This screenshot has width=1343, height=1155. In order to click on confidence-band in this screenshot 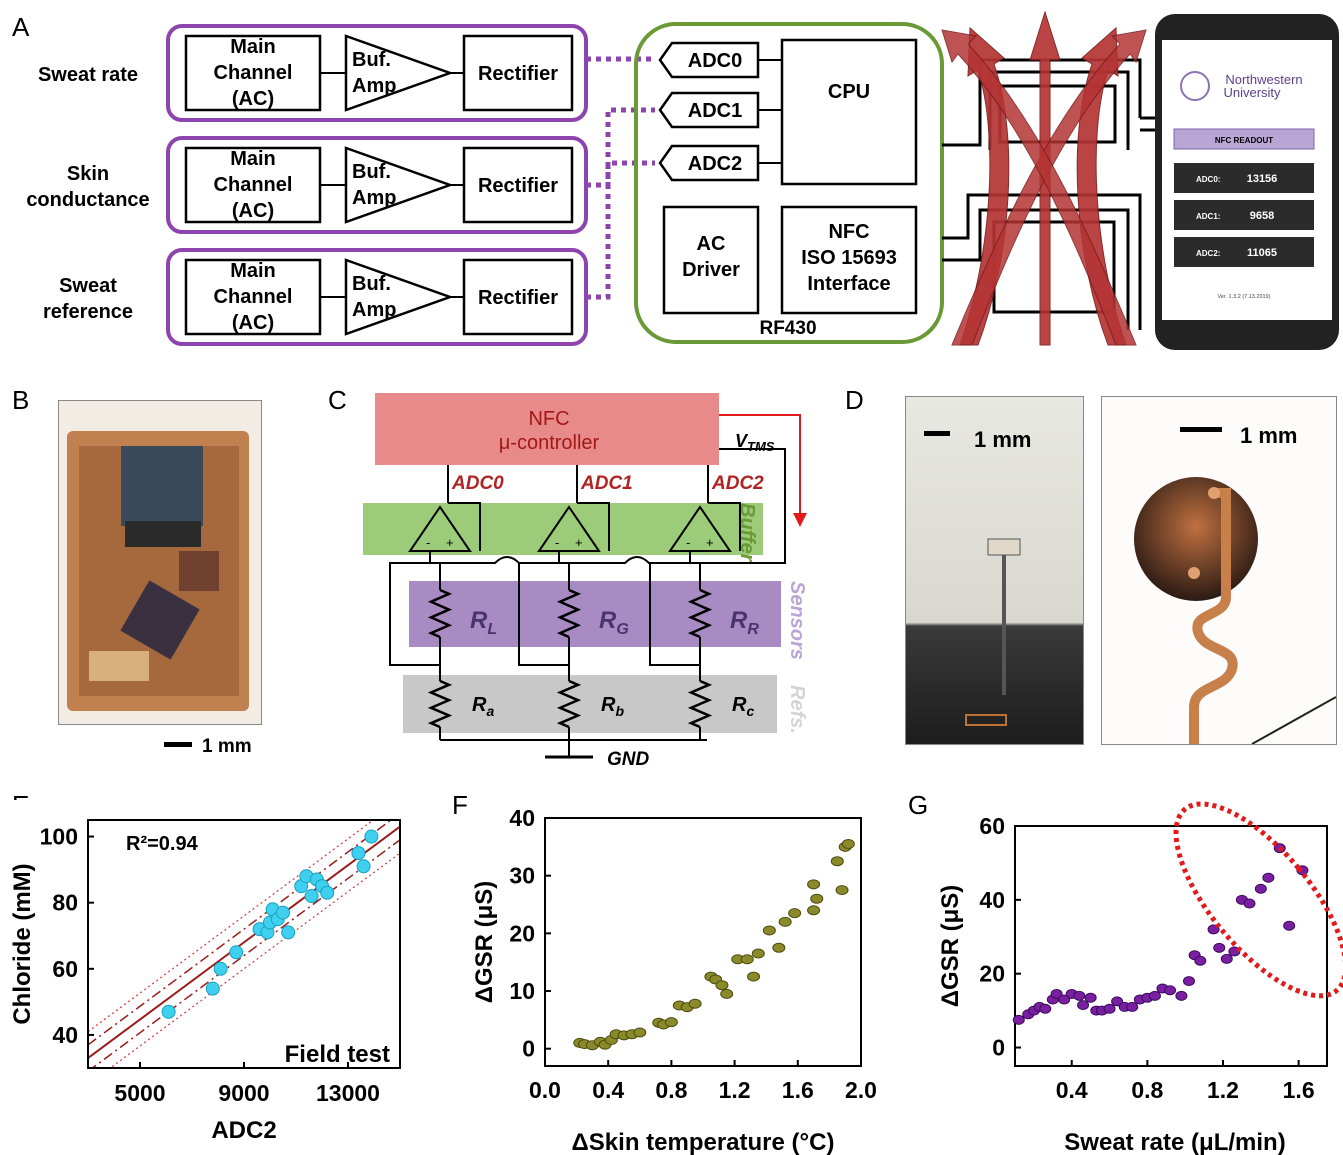, I will do `click(244, 955)`.